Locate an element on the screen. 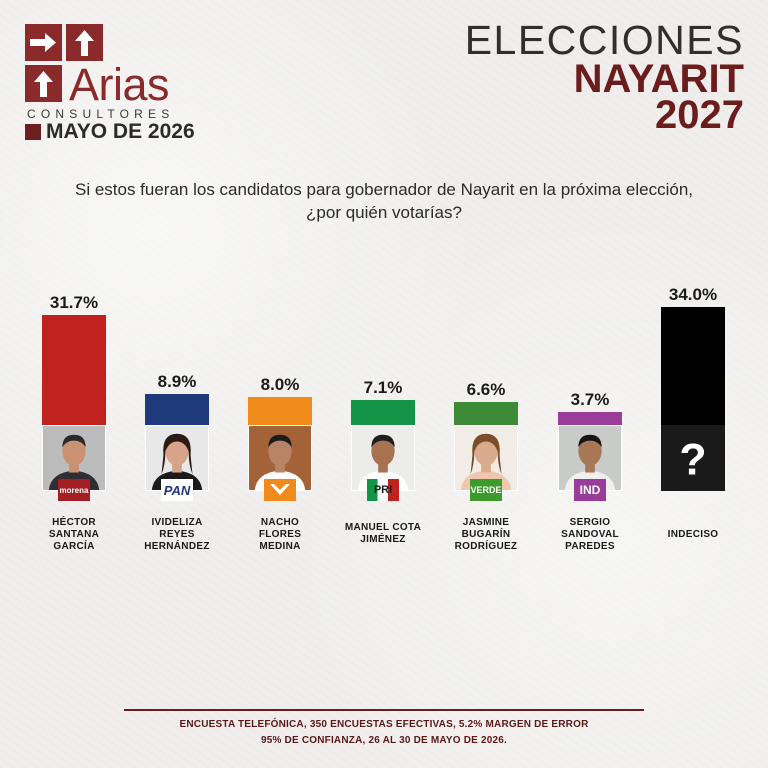 Image resolution: width=768 pixels, height=768 pixels. bar-value-label: 7.1% is located at coordinates (383, 387).